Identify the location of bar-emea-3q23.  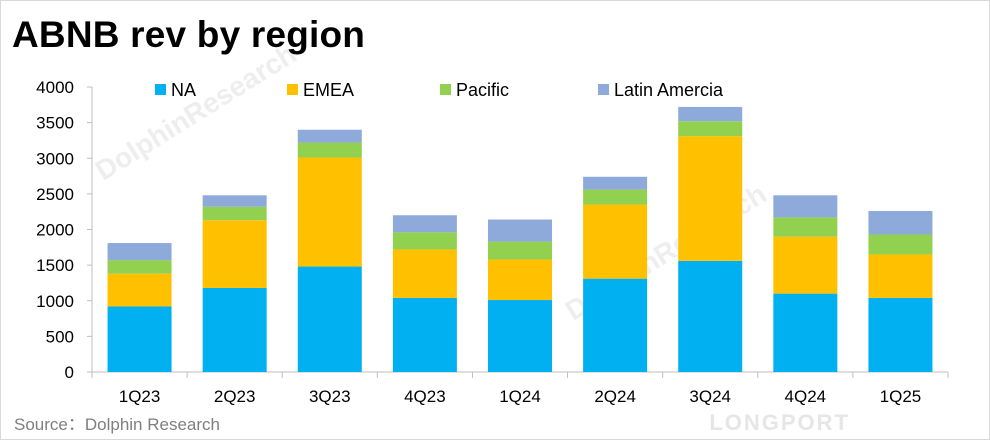
(329, 212).